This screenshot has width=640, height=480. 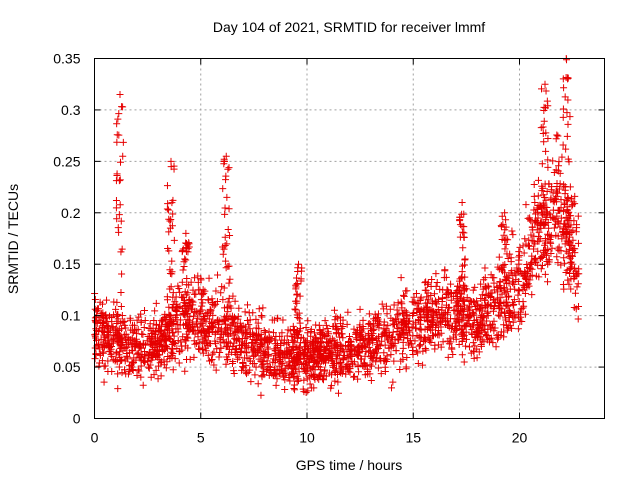 What do you see at coordinates (307, 438) in the screenshot?
I see `x-tick-label: 10` at bounding box center [307, 438].